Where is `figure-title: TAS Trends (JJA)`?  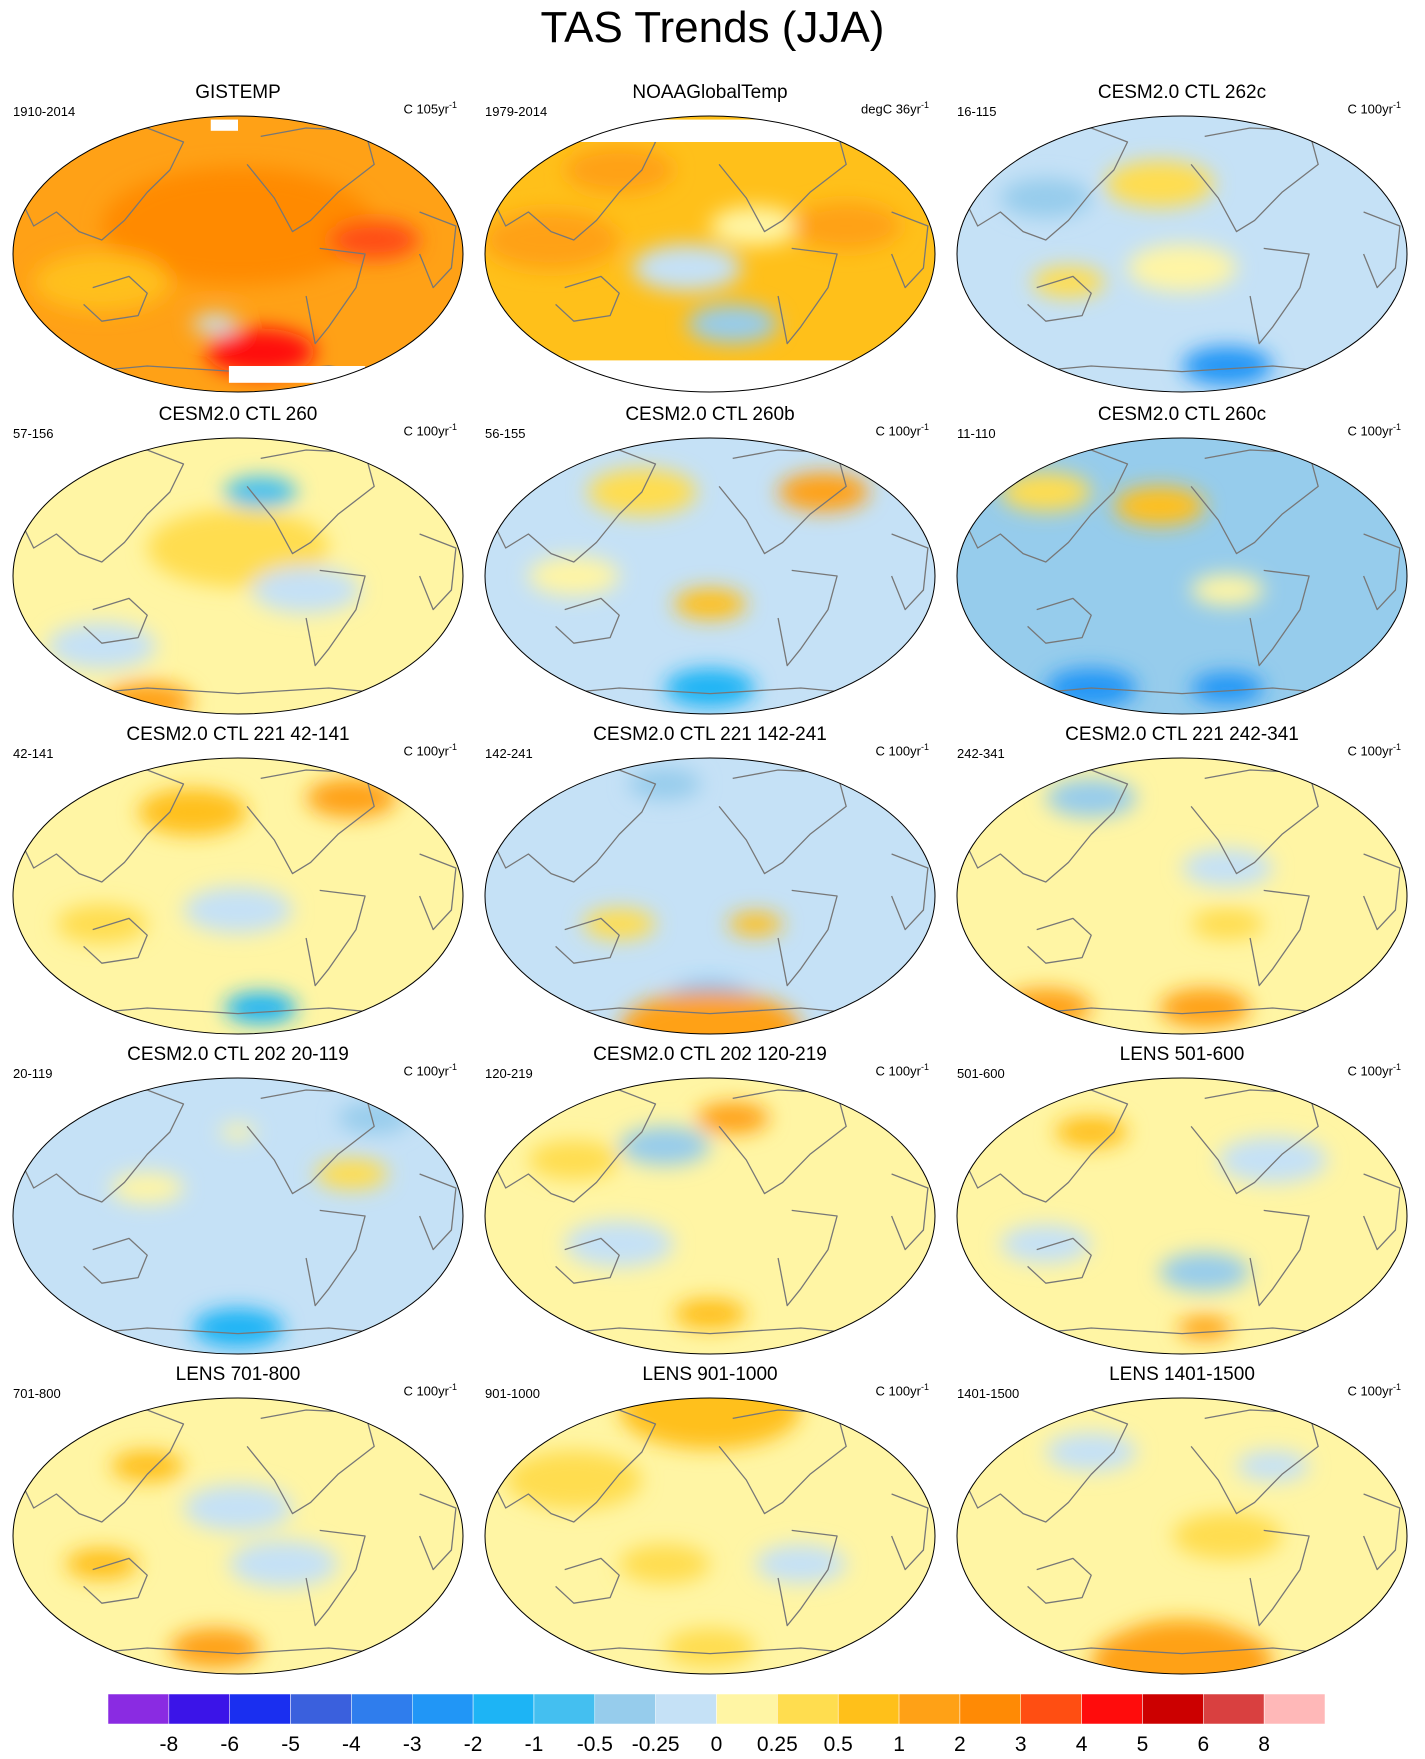 figure-title: TAS Trends (JJA) is located at coordinates (712, 27).